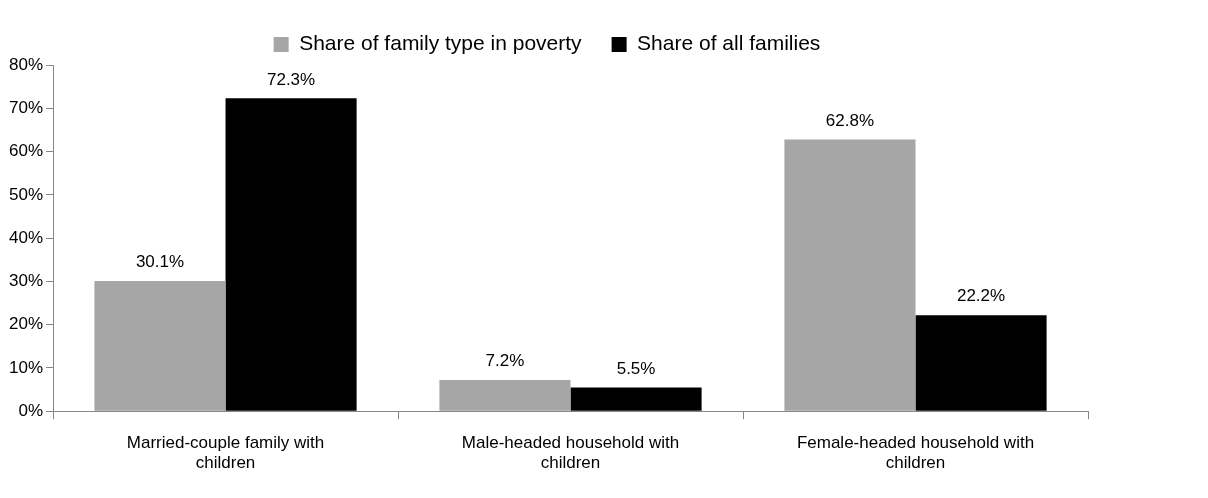 Image resolution: width=1208 pixels, height=498 pixels. Describe the element at coordinates (570, 453) in the screenshot. I see `x-tick-label: Male-headed household with children` at that location.